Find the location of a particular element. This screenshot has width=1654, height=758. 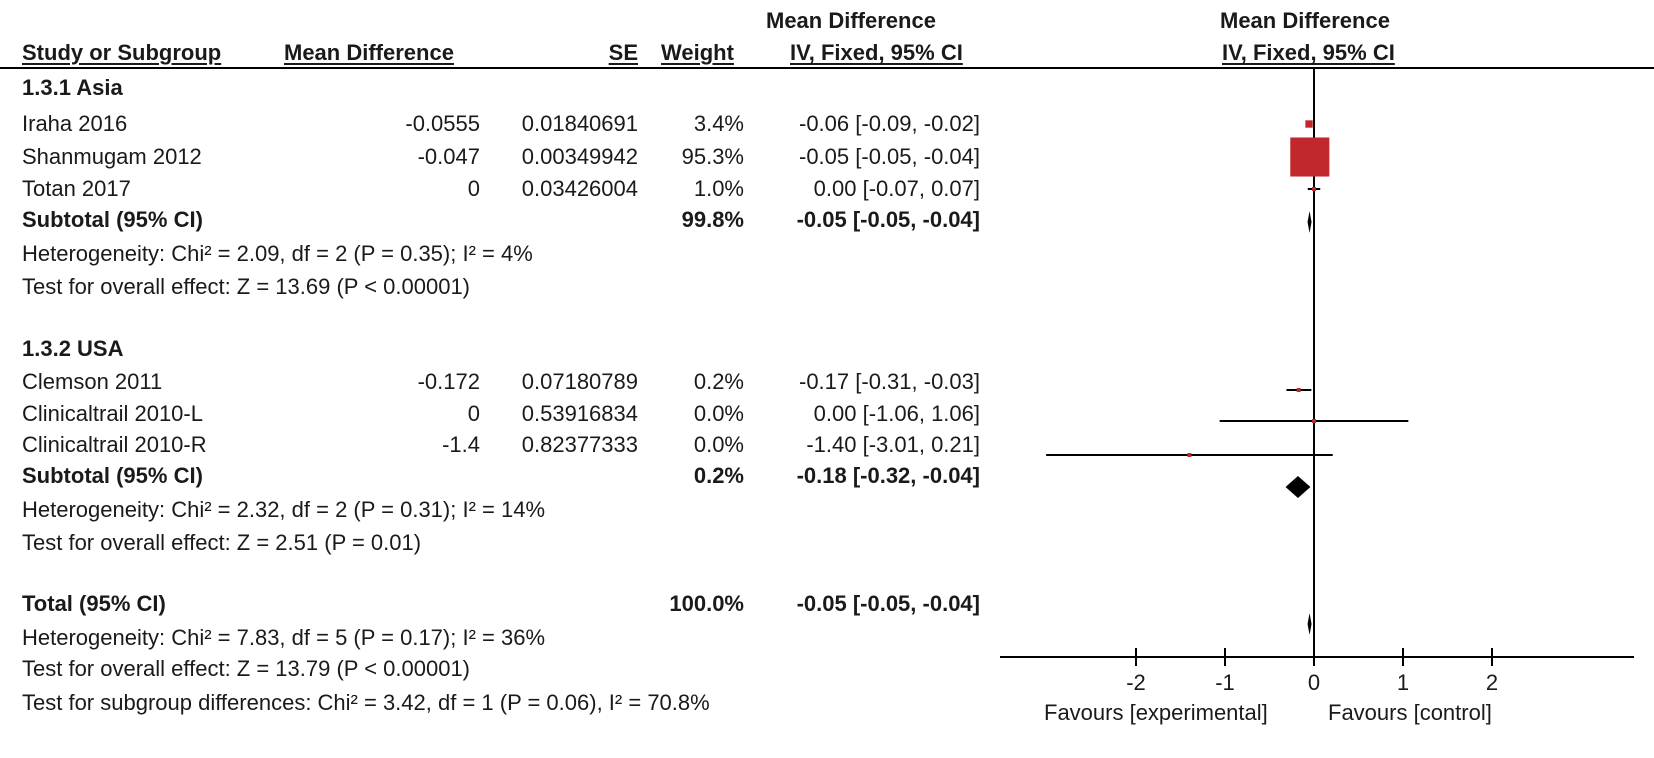

subtotal-weight: 99.8% is located at coordinates (712, 219).